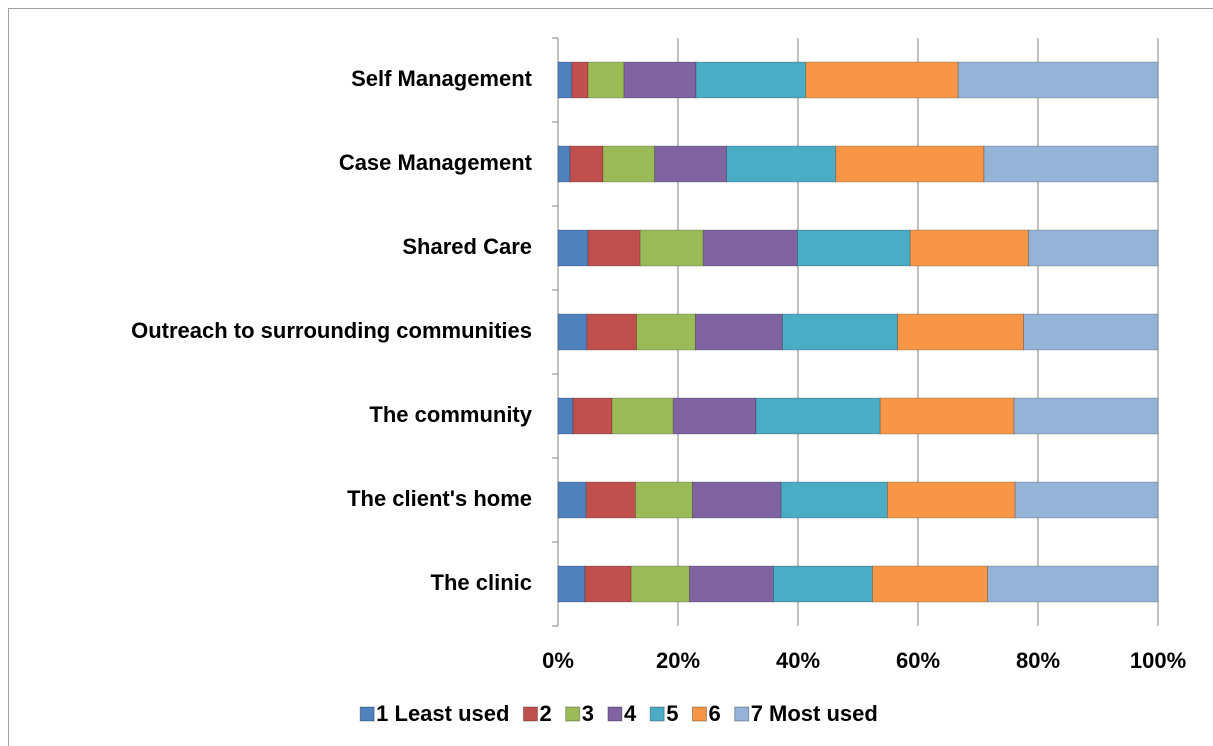 Image resolution: width=1213 pixels, height=746 pixels. Describe the element at coordinates (678, 660) in the screenshot. I see `x-tick-label: 20%` at that location.